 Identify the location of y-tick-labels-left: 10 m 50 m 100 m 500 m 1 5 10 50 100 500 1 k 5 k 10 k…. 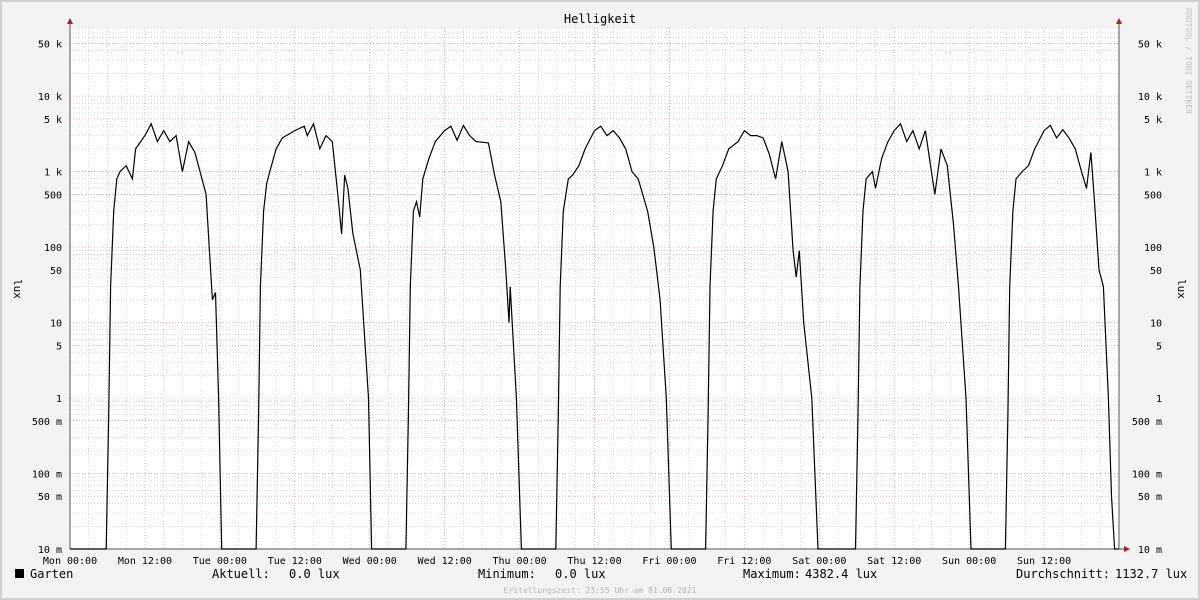
(47, 297).